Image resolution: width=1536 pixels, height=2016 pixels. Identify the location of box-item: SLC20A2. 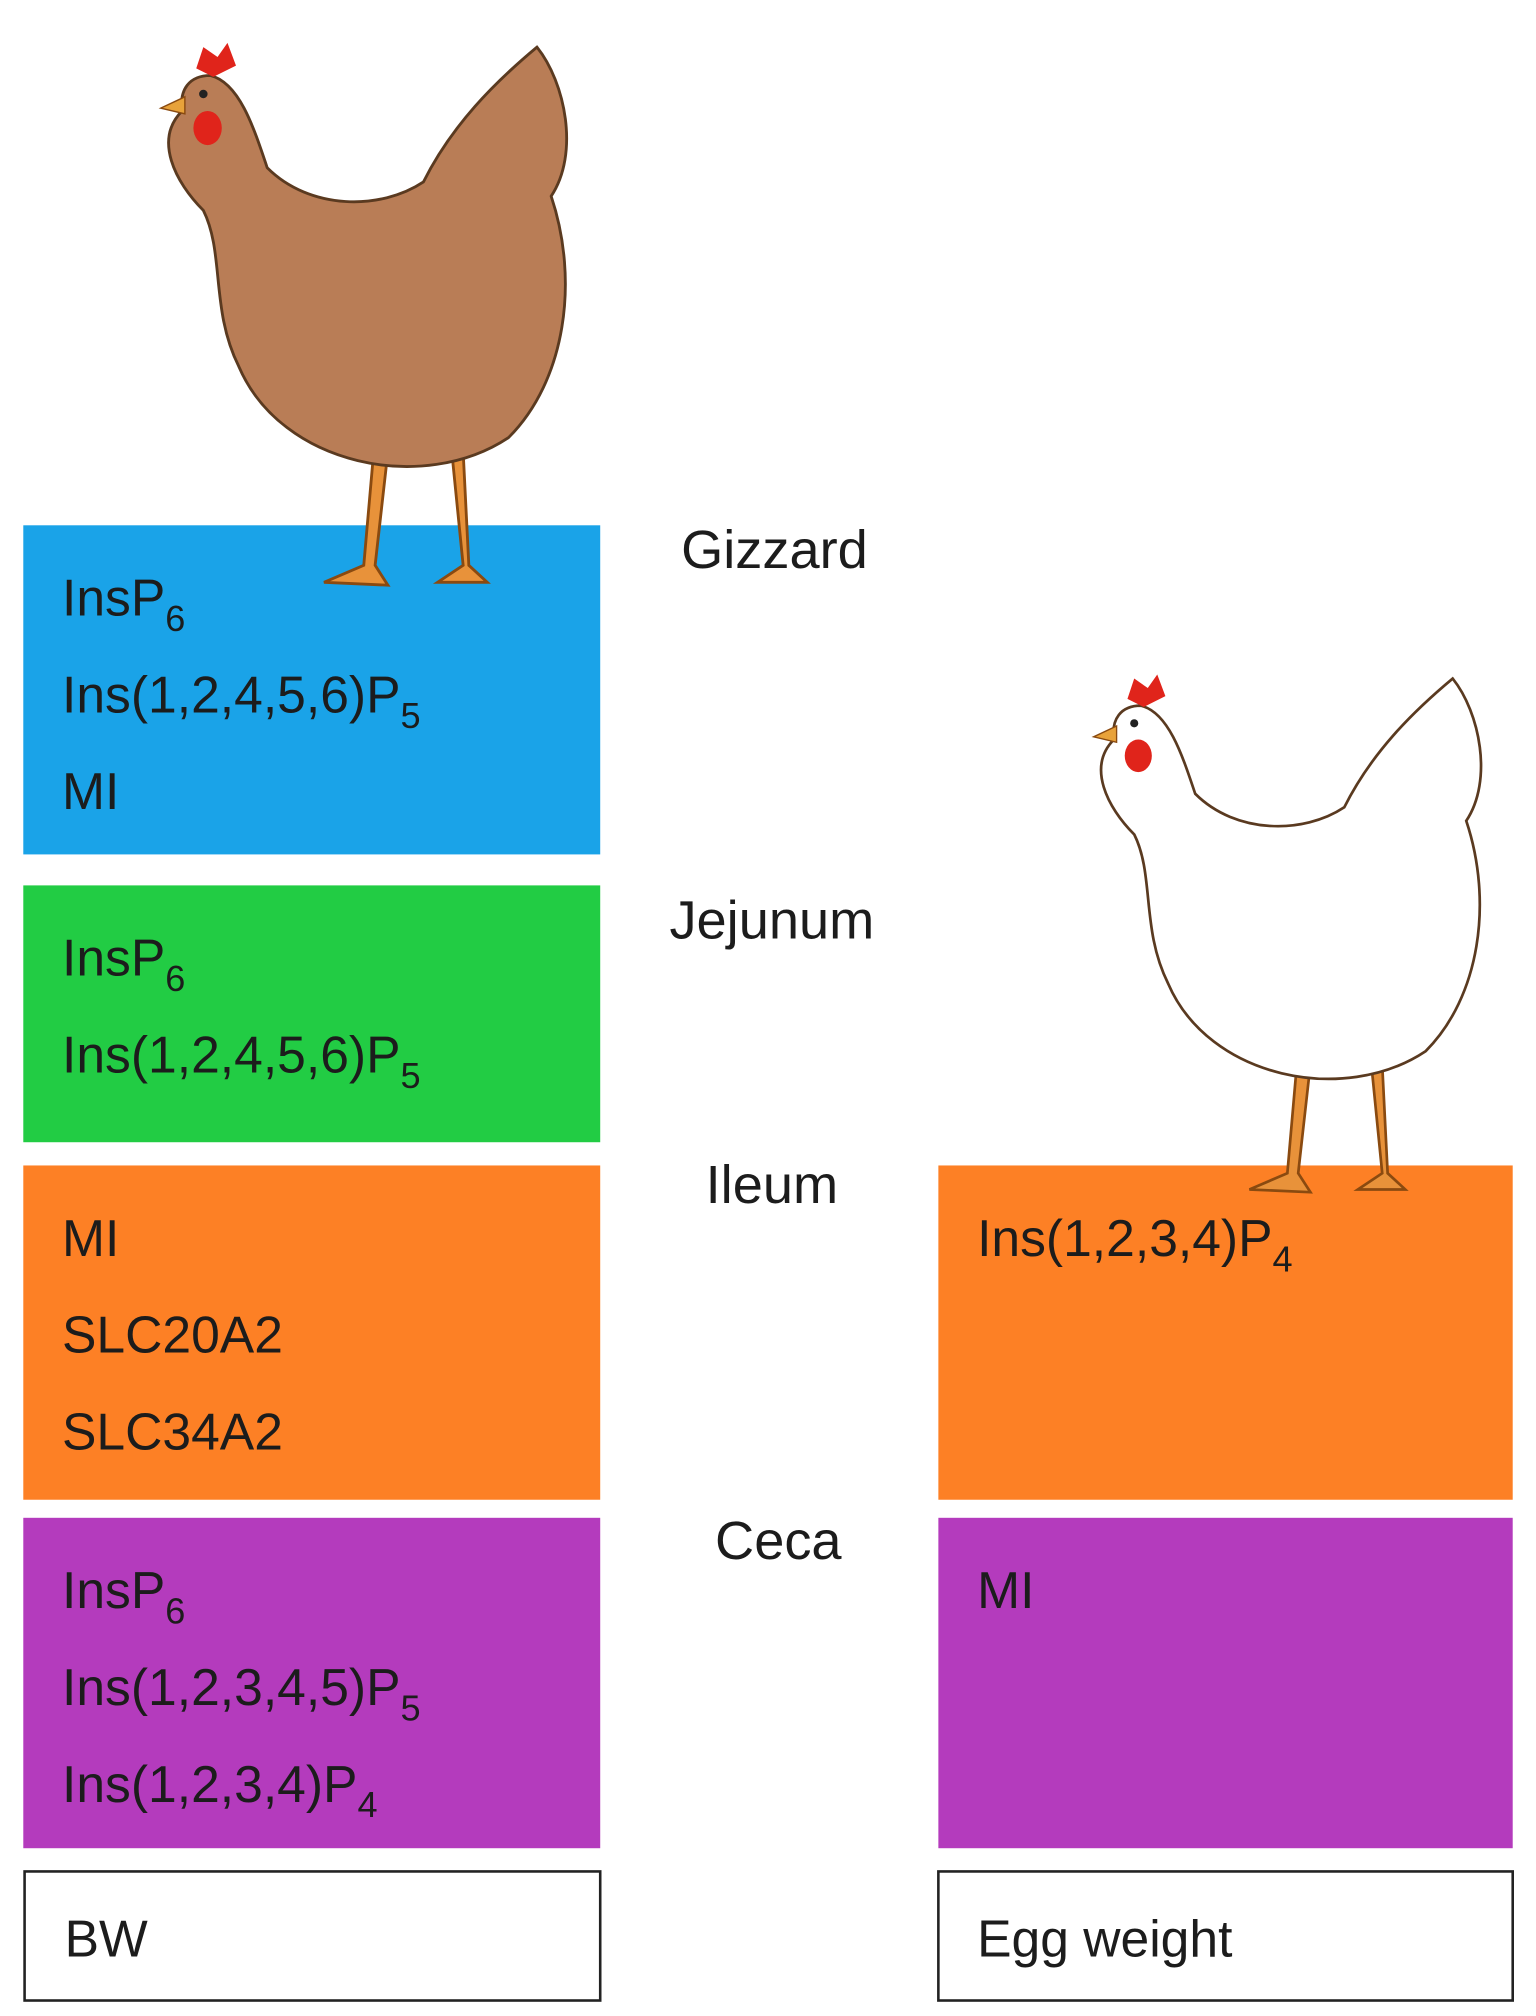
(172, 1335).